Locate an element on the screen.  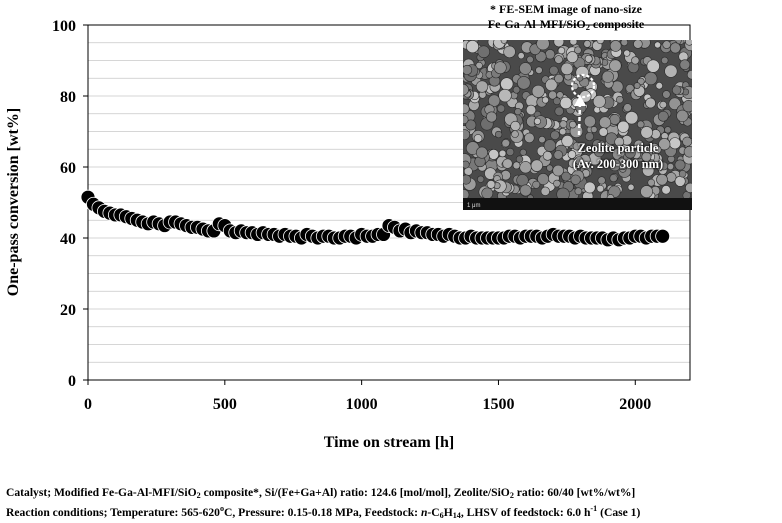
x-tick-label: 500 is located at coordinates (225, 404).